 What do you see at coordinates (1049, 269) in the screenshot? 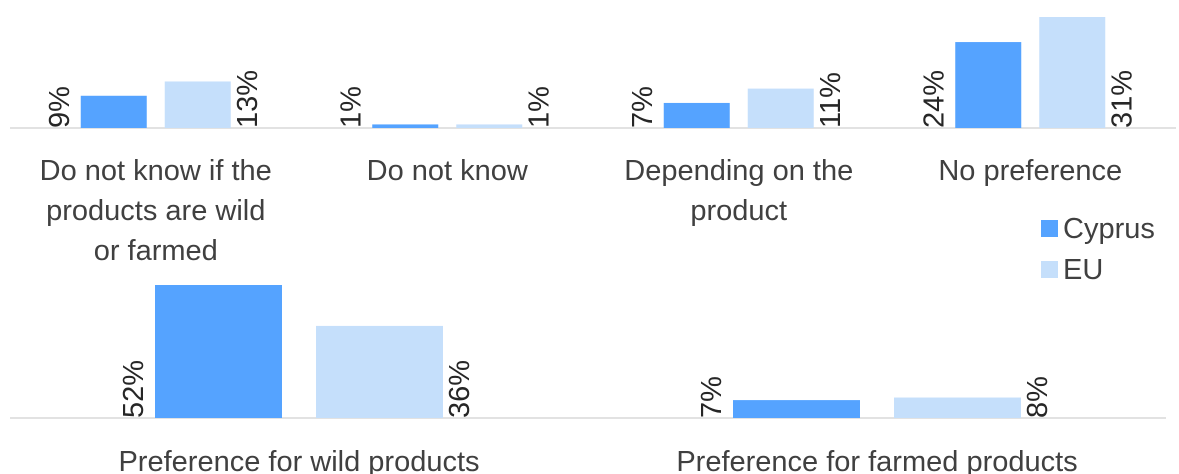
I see `legend-swatch-eu` at bounding box center [1049, 269].